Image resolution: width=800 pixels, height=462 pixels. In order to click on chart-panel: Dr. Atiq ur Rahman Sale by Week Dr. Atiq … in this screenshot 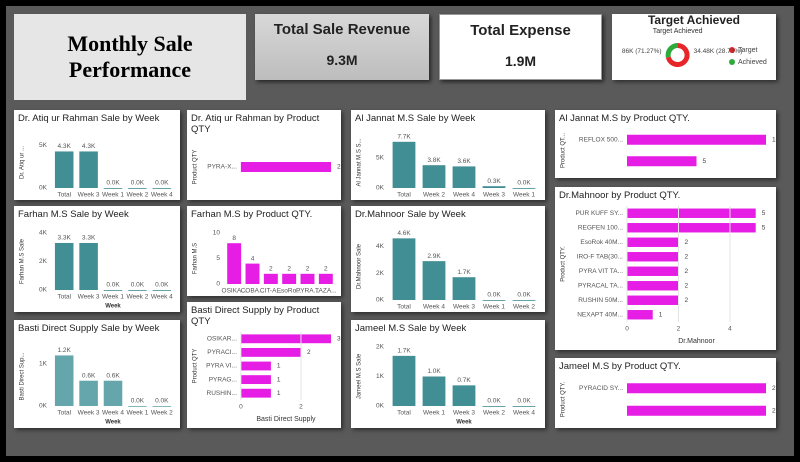, I will do `click(97, 155)`.